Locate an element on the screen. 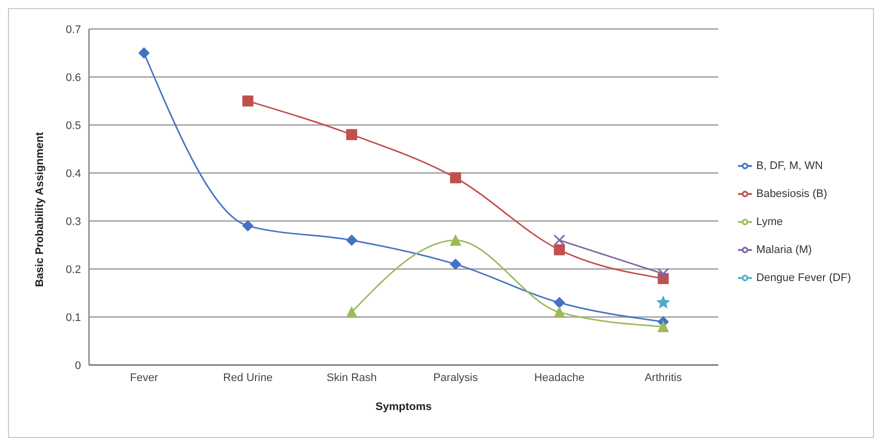 Image resolution: width=882 pixels, height=446 pixels. legend-label: B, DF, M, WN is located at coordinates (789, 166).